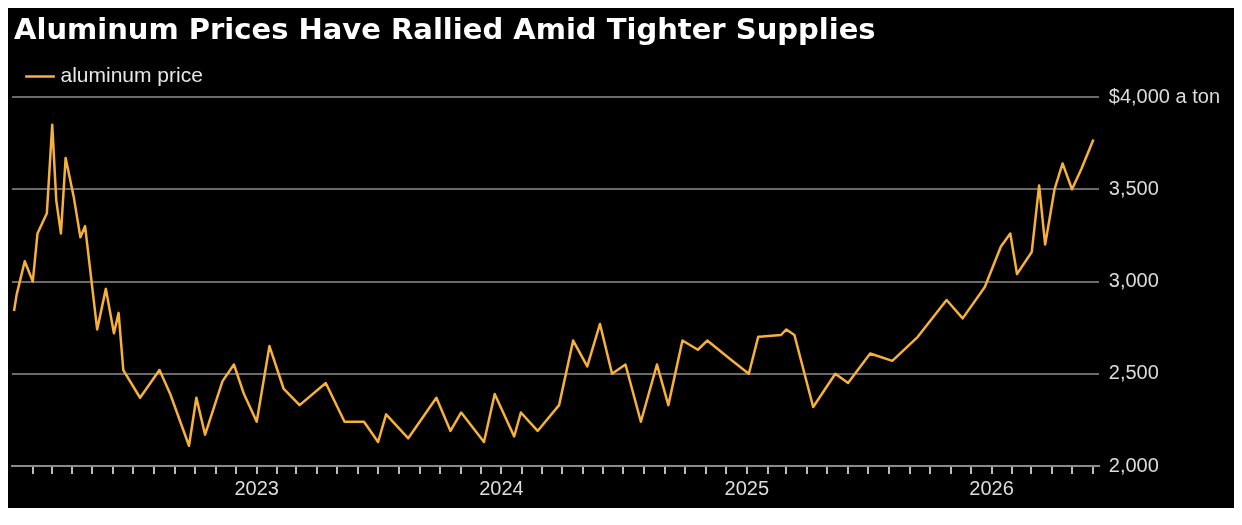 The width and height of the screenshot is (1242, 525). What do you see at coordinates (747, 487) in the screenshot?
I see `x-tick-label: 2025` at bounding box center [747, 487].